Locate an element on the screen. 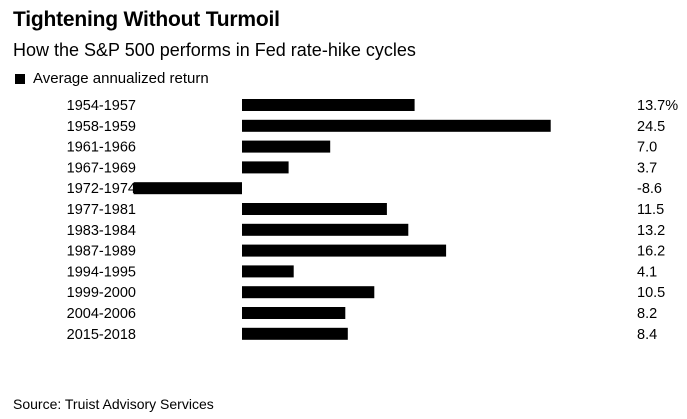 This screenshot has height=419, width=687. category-label: 1994-1995 is located at coordinates (101, 272).